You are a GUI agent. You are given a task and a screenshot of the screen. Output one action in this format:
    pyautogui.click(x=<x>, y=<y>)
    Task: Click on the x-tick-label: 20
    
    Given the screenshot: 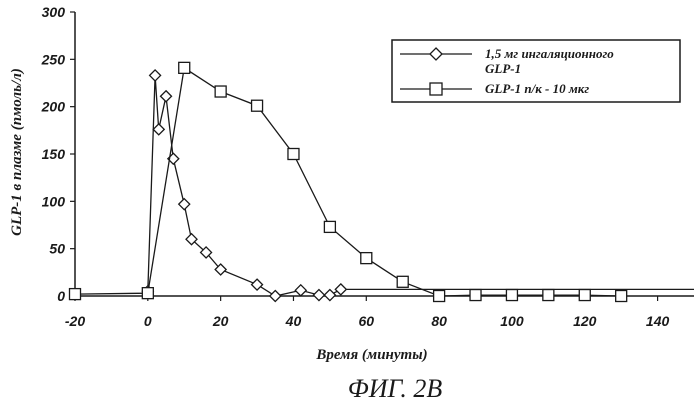 What is the action you would take?
    pyautogui.click(x=220, y=321)
    